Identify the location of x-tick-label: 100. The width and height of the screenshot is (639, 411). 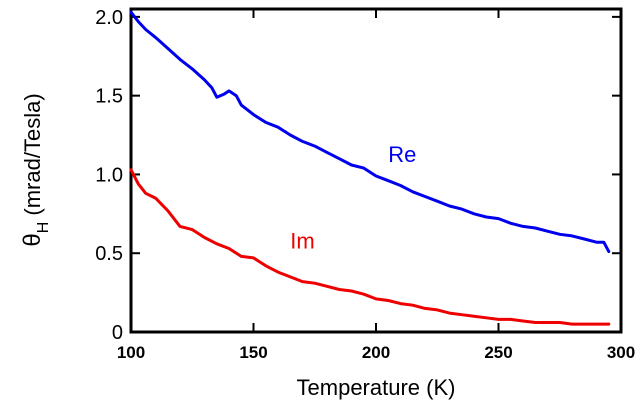
(131, 352).